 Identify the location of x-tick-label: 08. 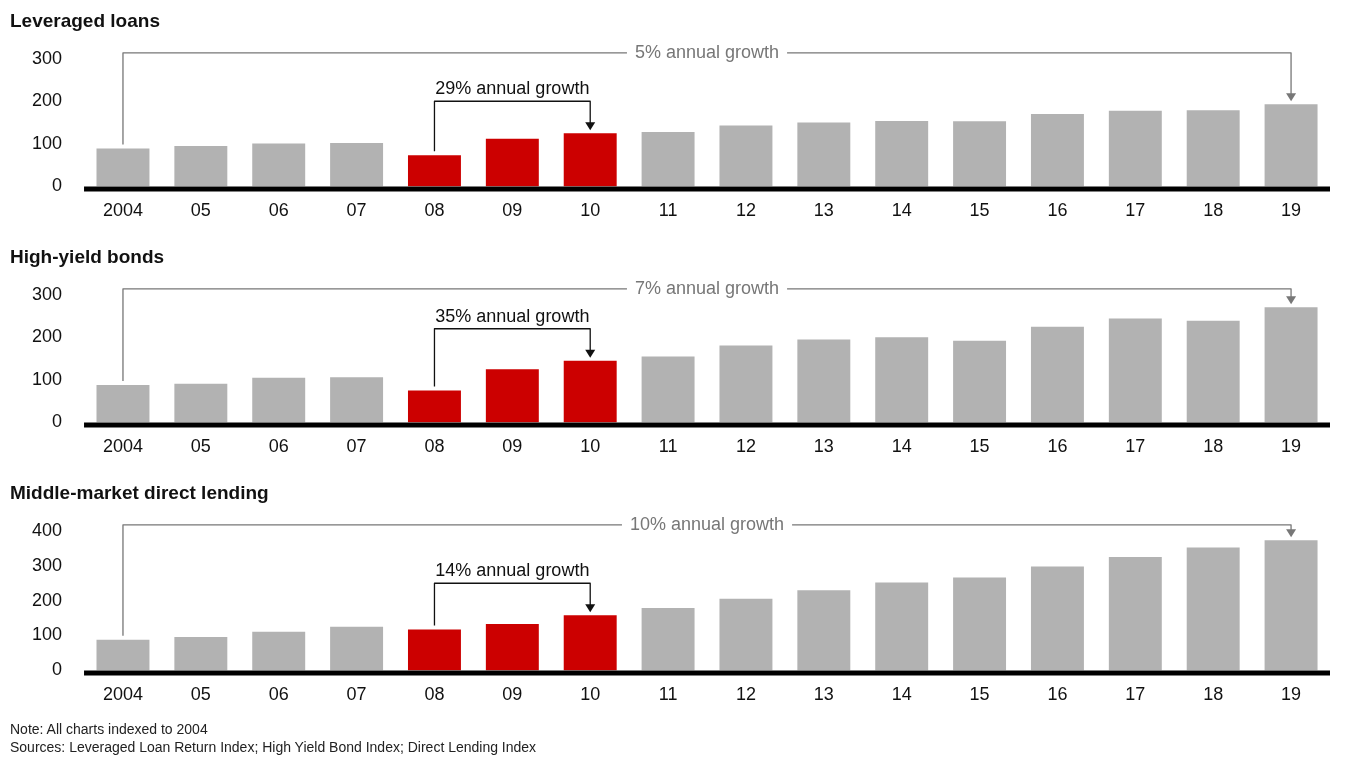
(434, 694).